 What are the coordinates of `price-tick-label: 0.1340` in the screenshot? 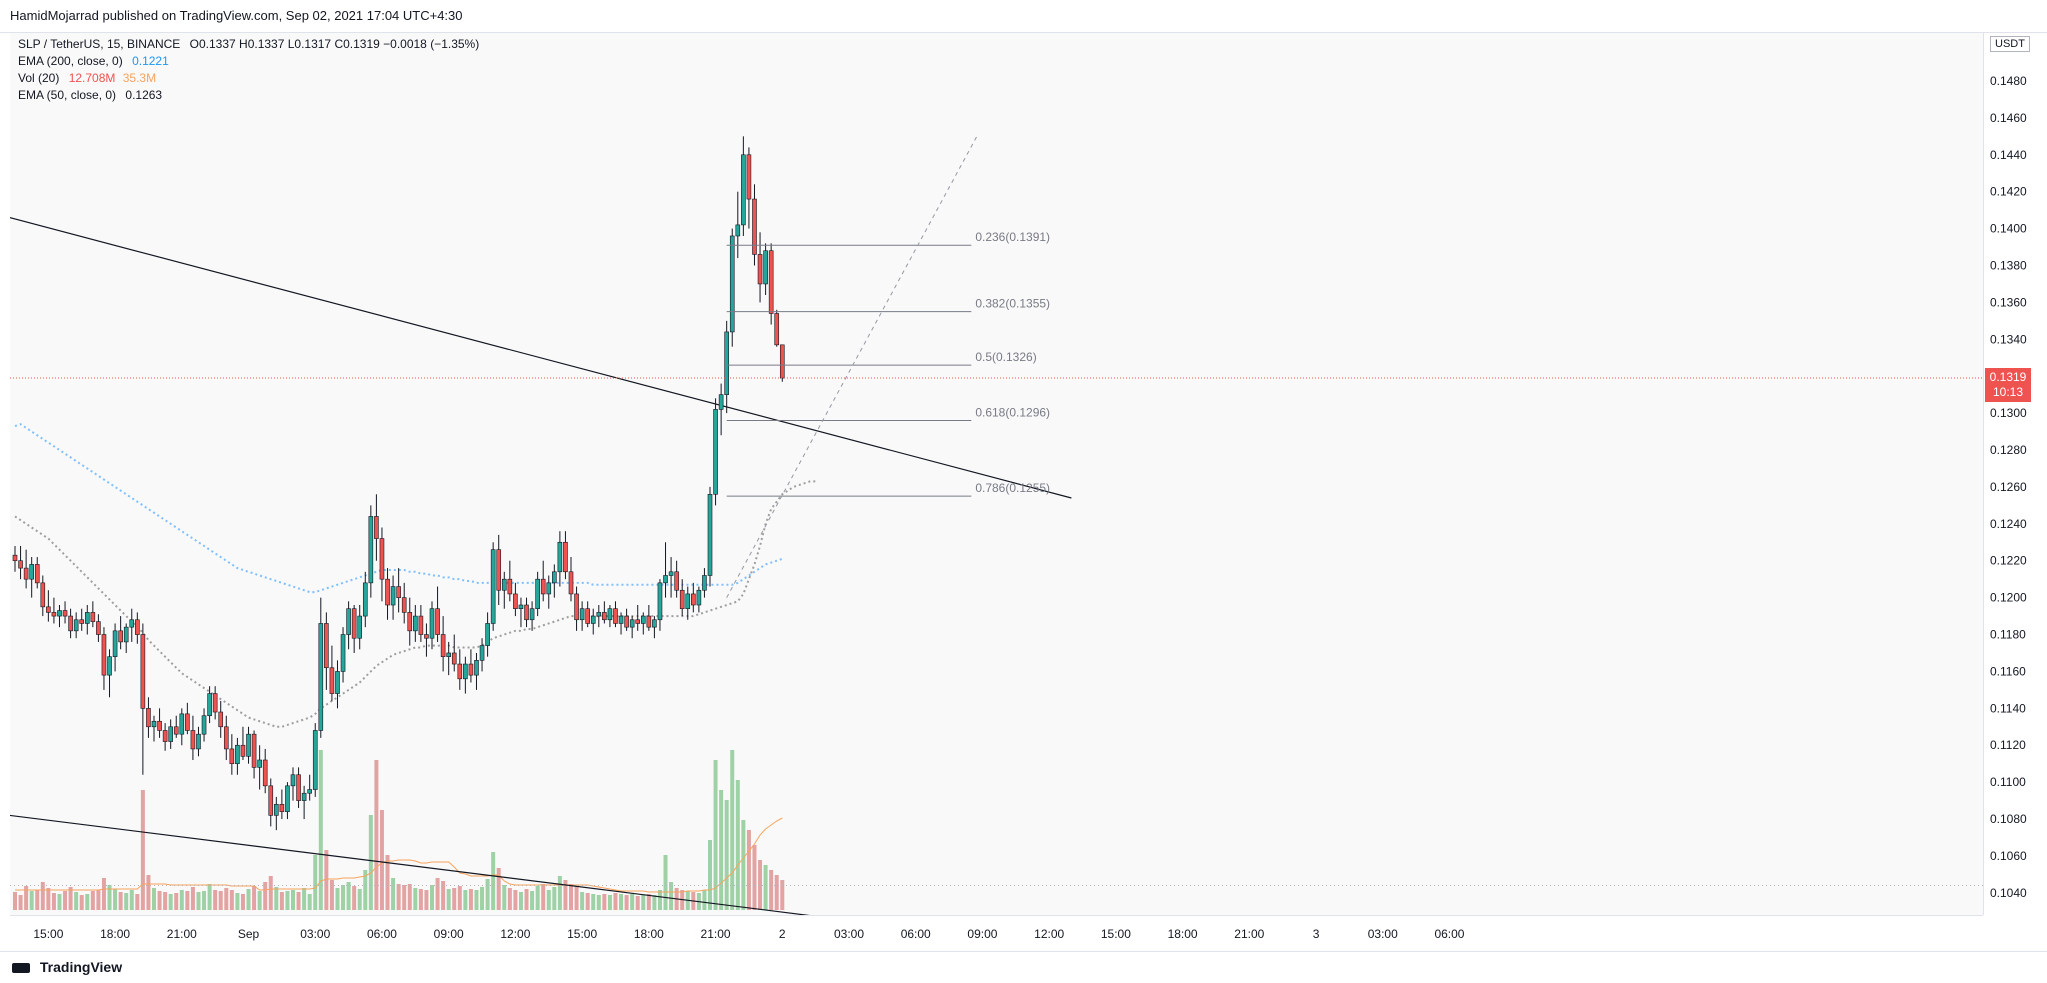 It's located at (2008, 339).